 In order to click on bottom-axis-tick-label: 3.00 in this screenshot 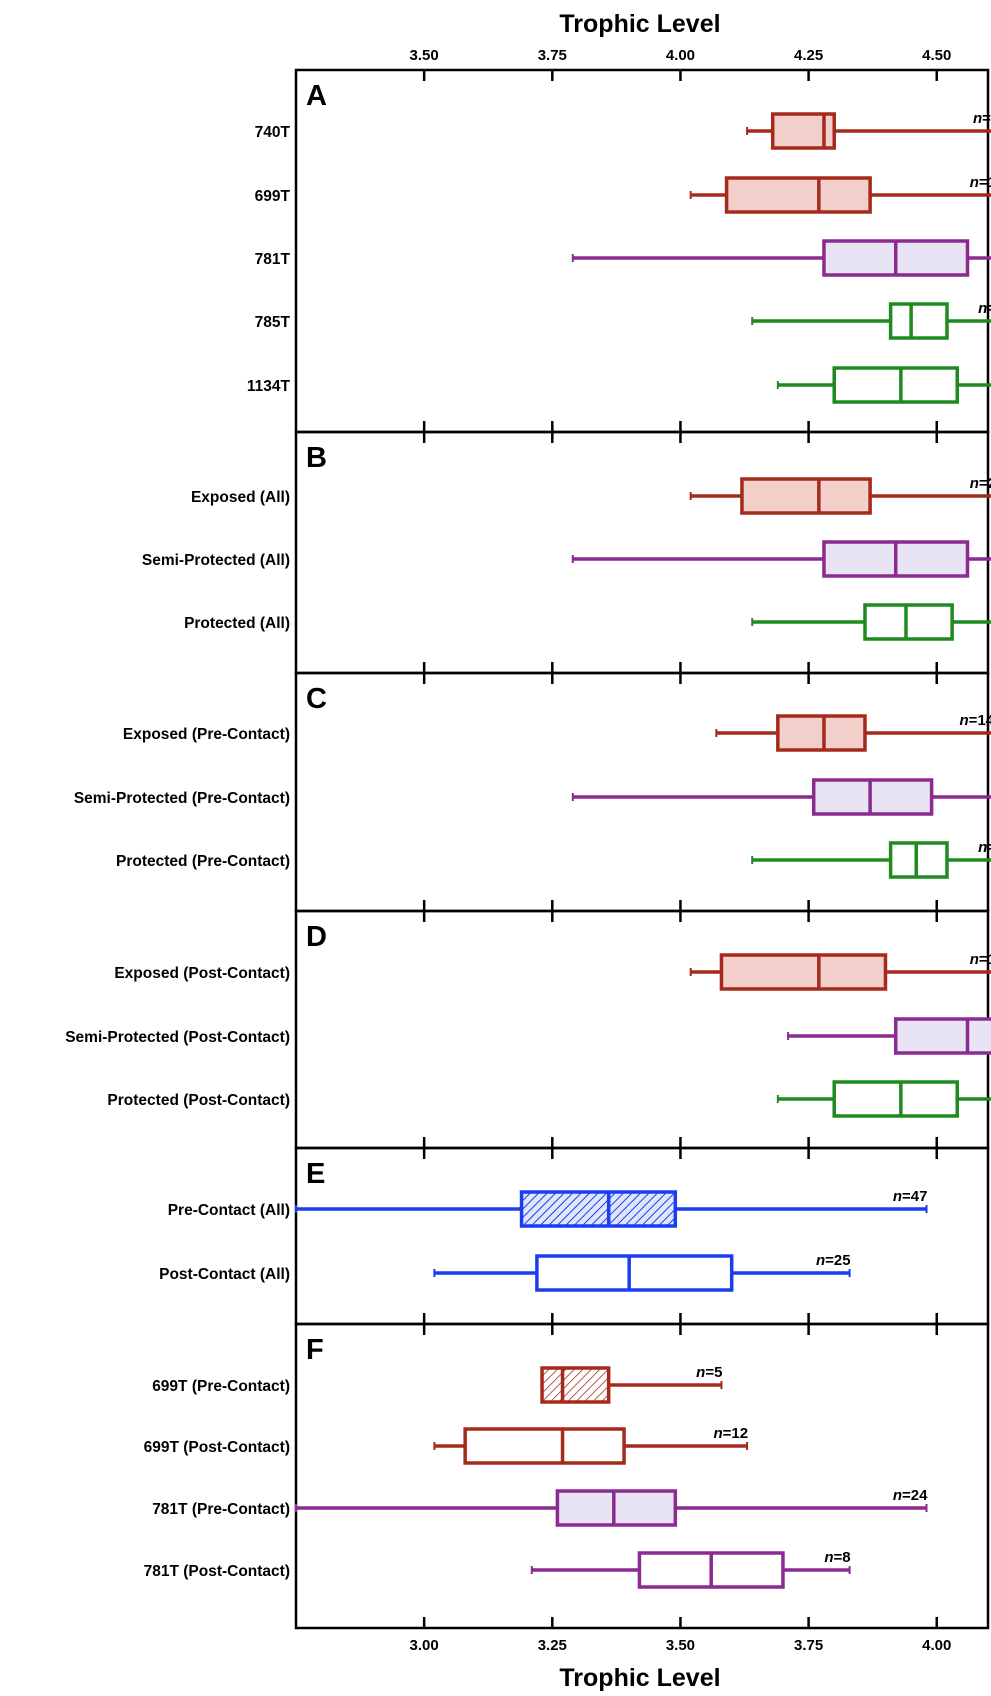, I will do `click(424, 1645)`.